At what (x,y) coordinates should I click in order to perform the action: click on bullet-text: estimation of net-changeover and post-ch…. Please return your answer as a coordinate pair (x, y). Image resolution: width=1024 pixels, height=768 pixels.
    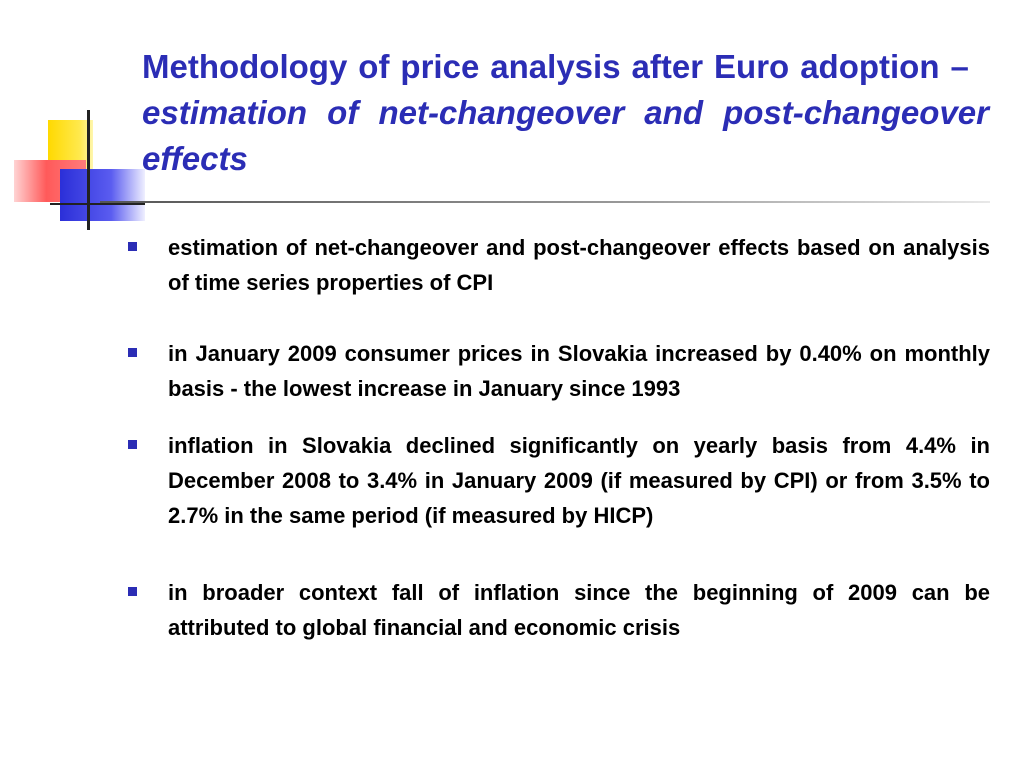
    Looking at the image, I should click on (579, 265).